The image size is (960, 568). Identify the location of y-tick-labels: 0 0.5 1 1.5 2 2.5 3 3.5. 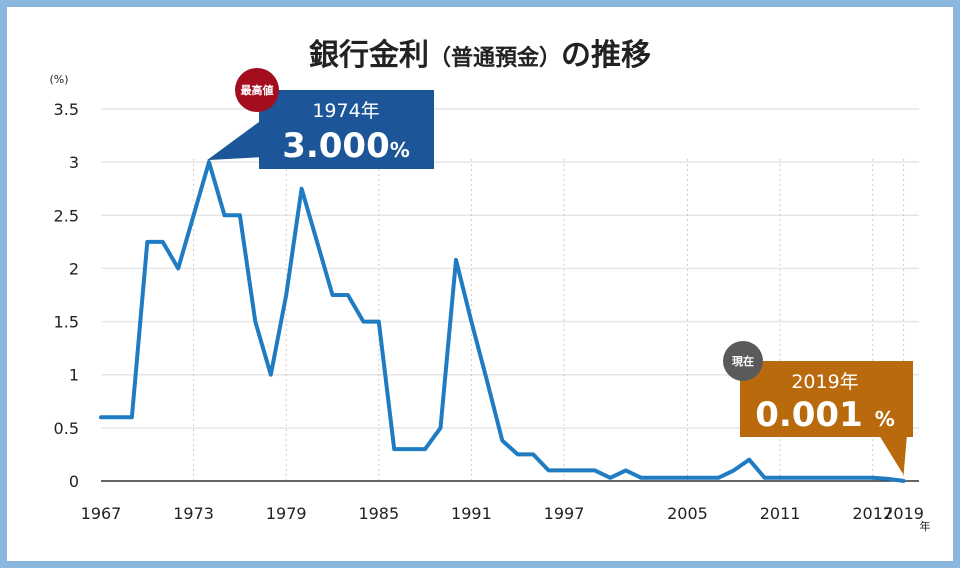
(66, 295).